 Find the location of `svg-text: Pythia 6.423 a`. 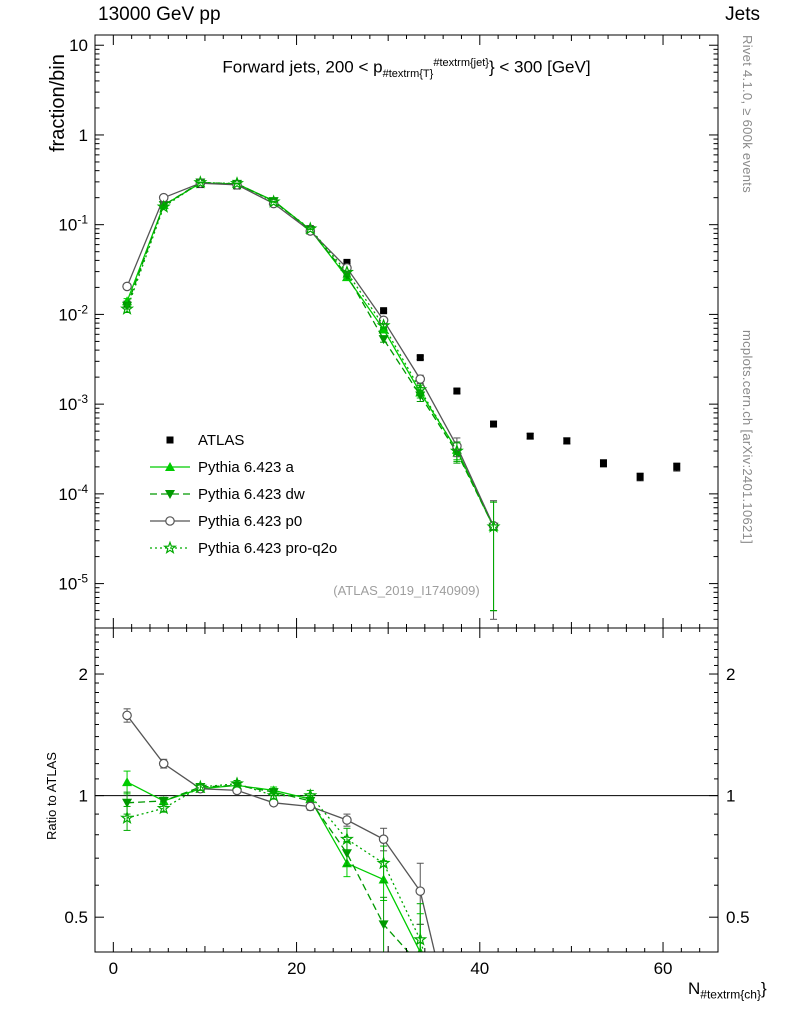

svg-text: Pythia 6.423 a is located at coordinates (246, 467).